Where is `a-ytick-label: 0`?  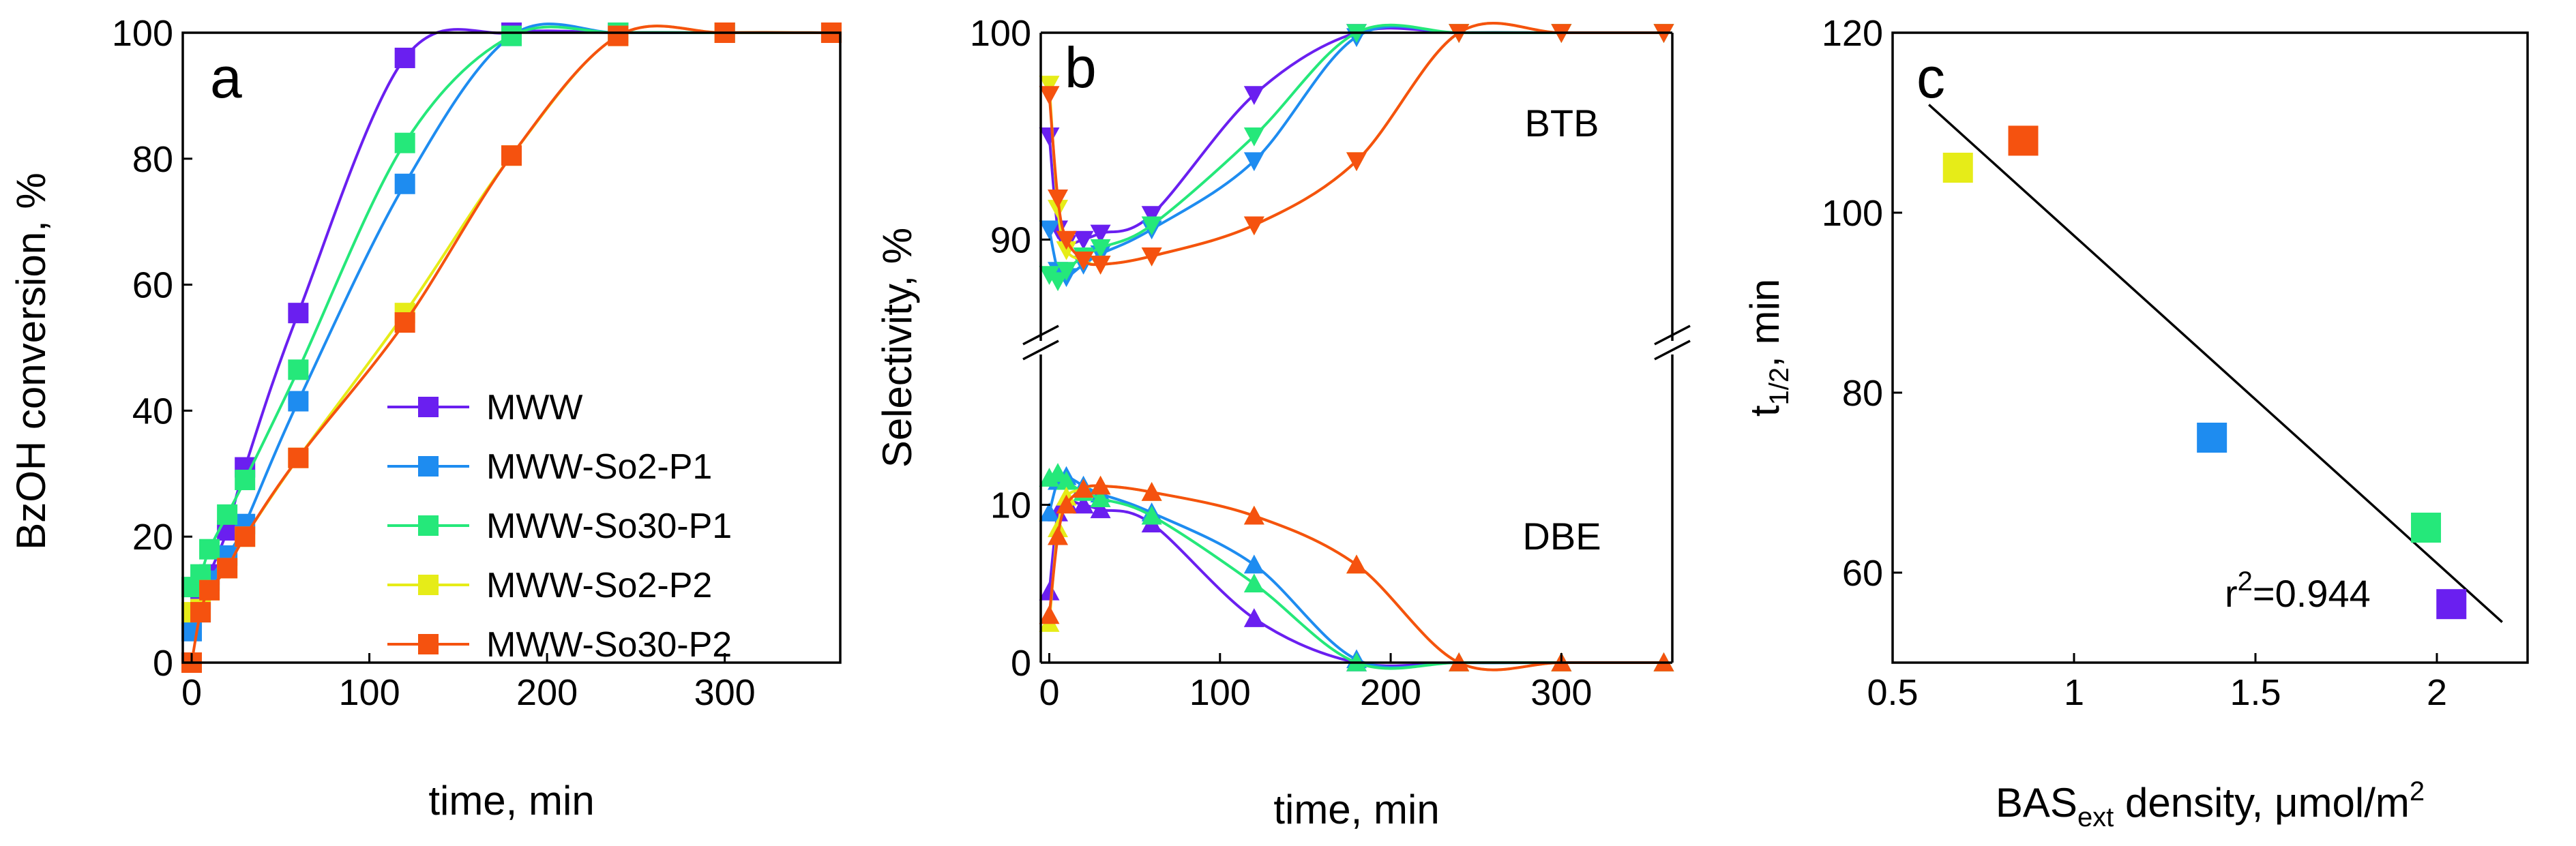 a-ytick-label: 0 is located at coordinates (163, 663).